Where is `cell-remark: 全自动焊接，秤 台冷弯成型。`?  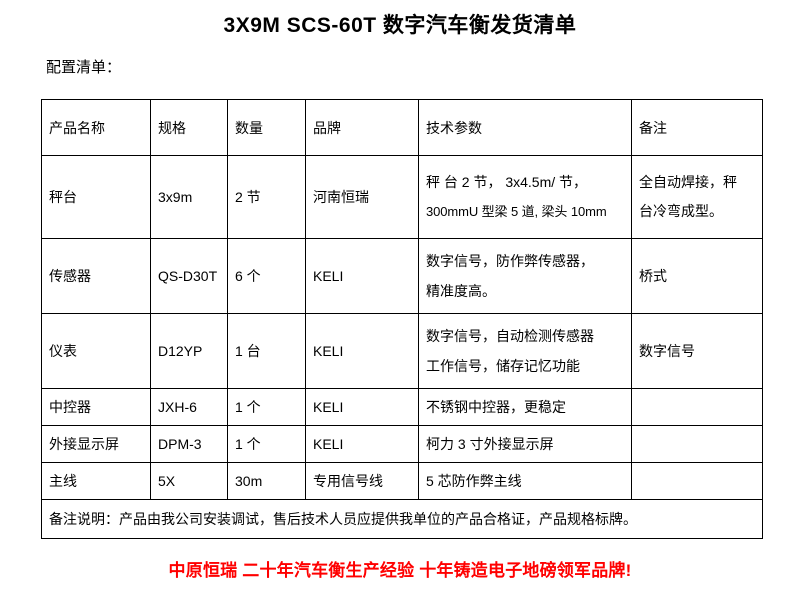
cell-remark: 全自动焊接，秤 台冷弯成型。 is located at coordinates (697, 197).